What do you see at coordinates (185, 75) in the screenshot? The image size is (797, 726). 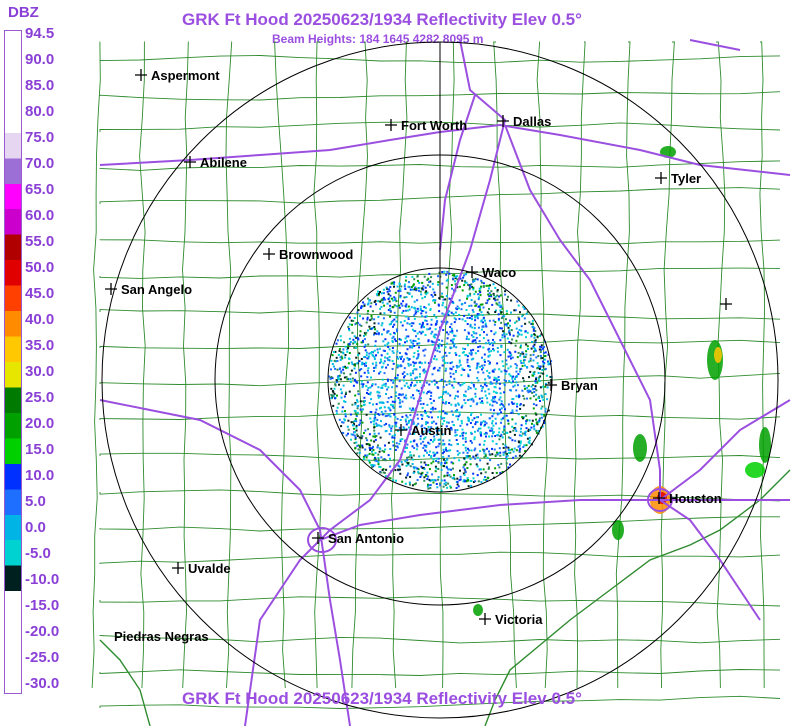 I see `city-label: Aspermont` at bounding box center [185, 75].